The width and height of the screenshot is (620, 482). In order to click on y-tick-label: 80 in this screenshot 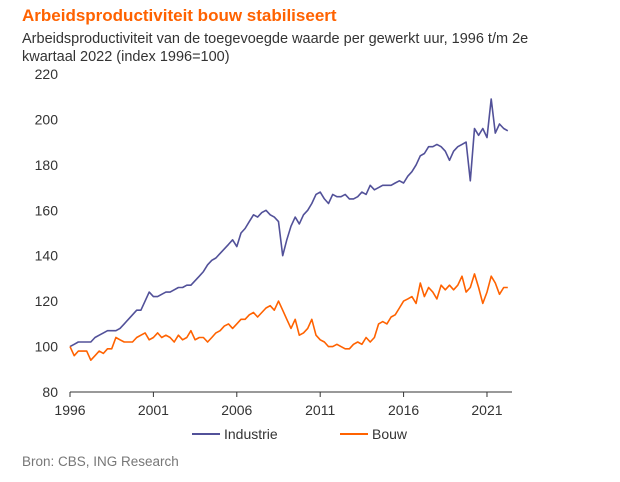, I will do `click(50, 392)`.